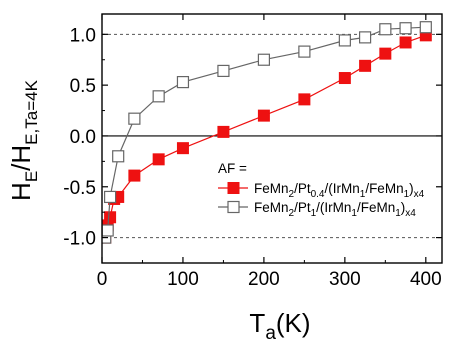 This screenshot has width=470, height=340. Describe the element at coordinates (264, 279) in the screenshot. I see `x-tick-label-2: 200` at that location.